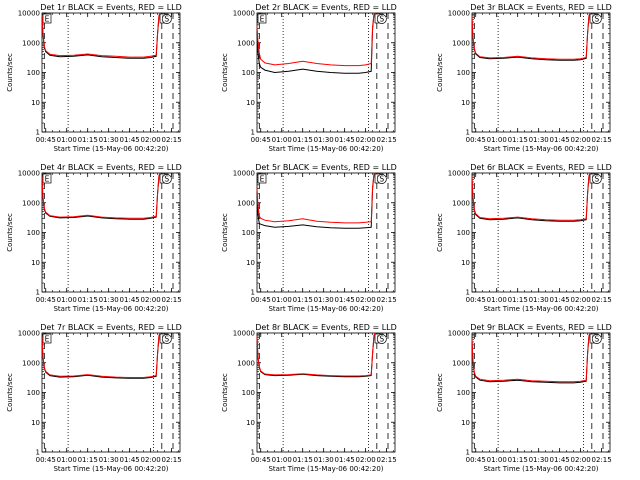 The image size is (640, 480). What do you see at coordinates (111, 167) in the screenshot?
I see `panel-title: Det 4r BLACK = Events, RED = LLD` at bounding box center [111, 167].